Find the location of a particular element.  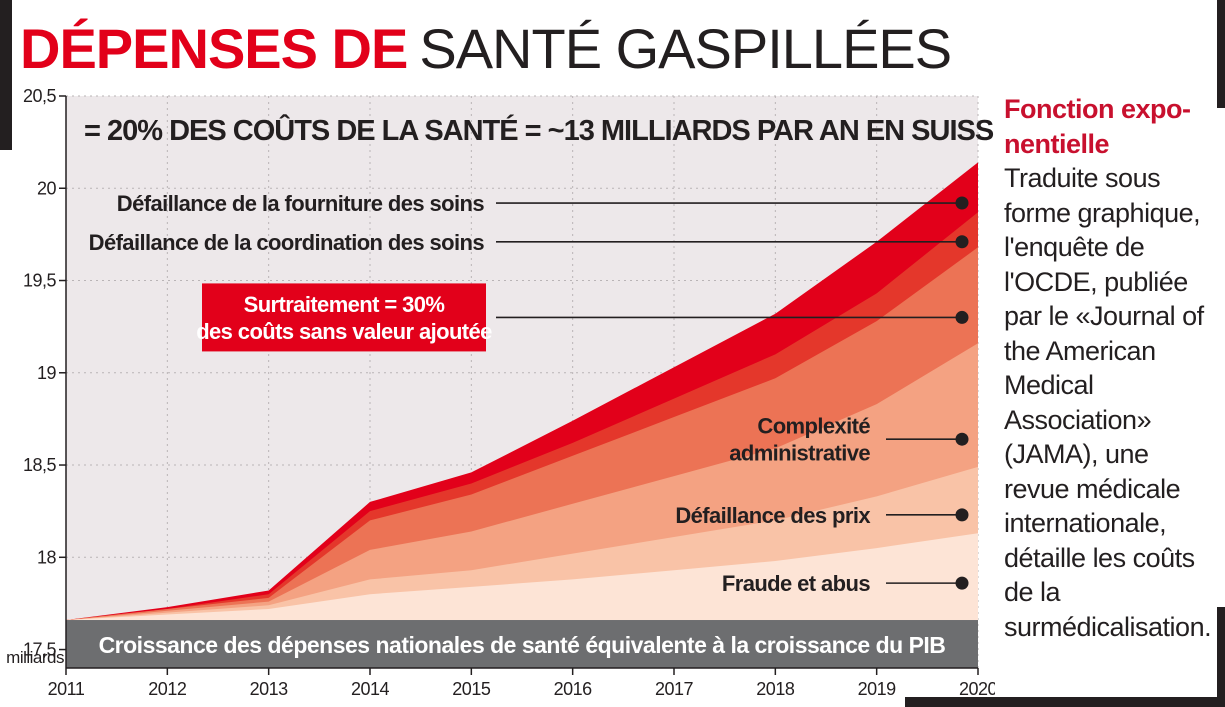

annotation-label: Défaillance de la coordination des soins is located at coordinates (287, 242).